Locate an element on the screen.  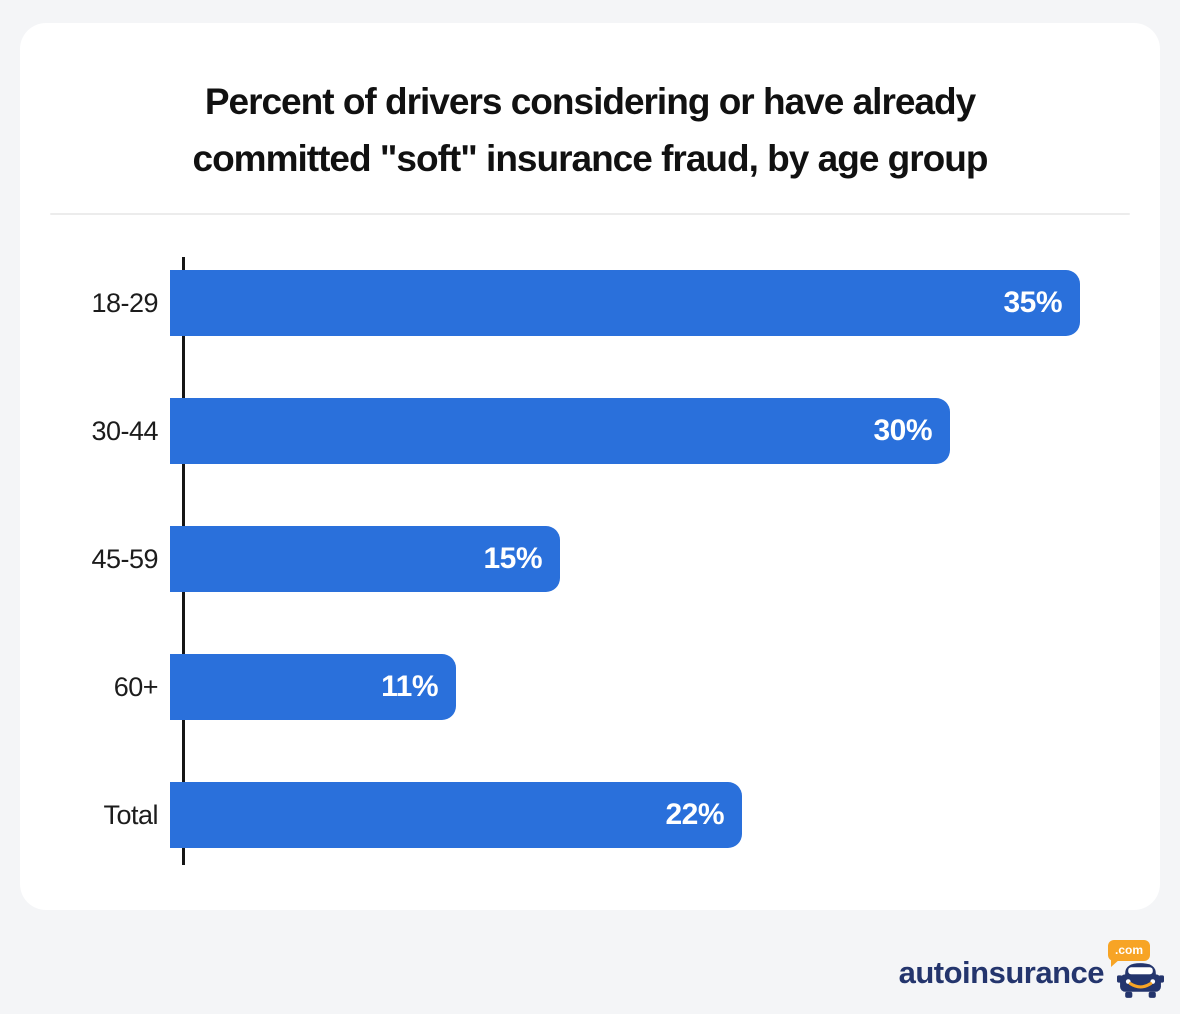
title-divider is located at coordinates (590, 214).